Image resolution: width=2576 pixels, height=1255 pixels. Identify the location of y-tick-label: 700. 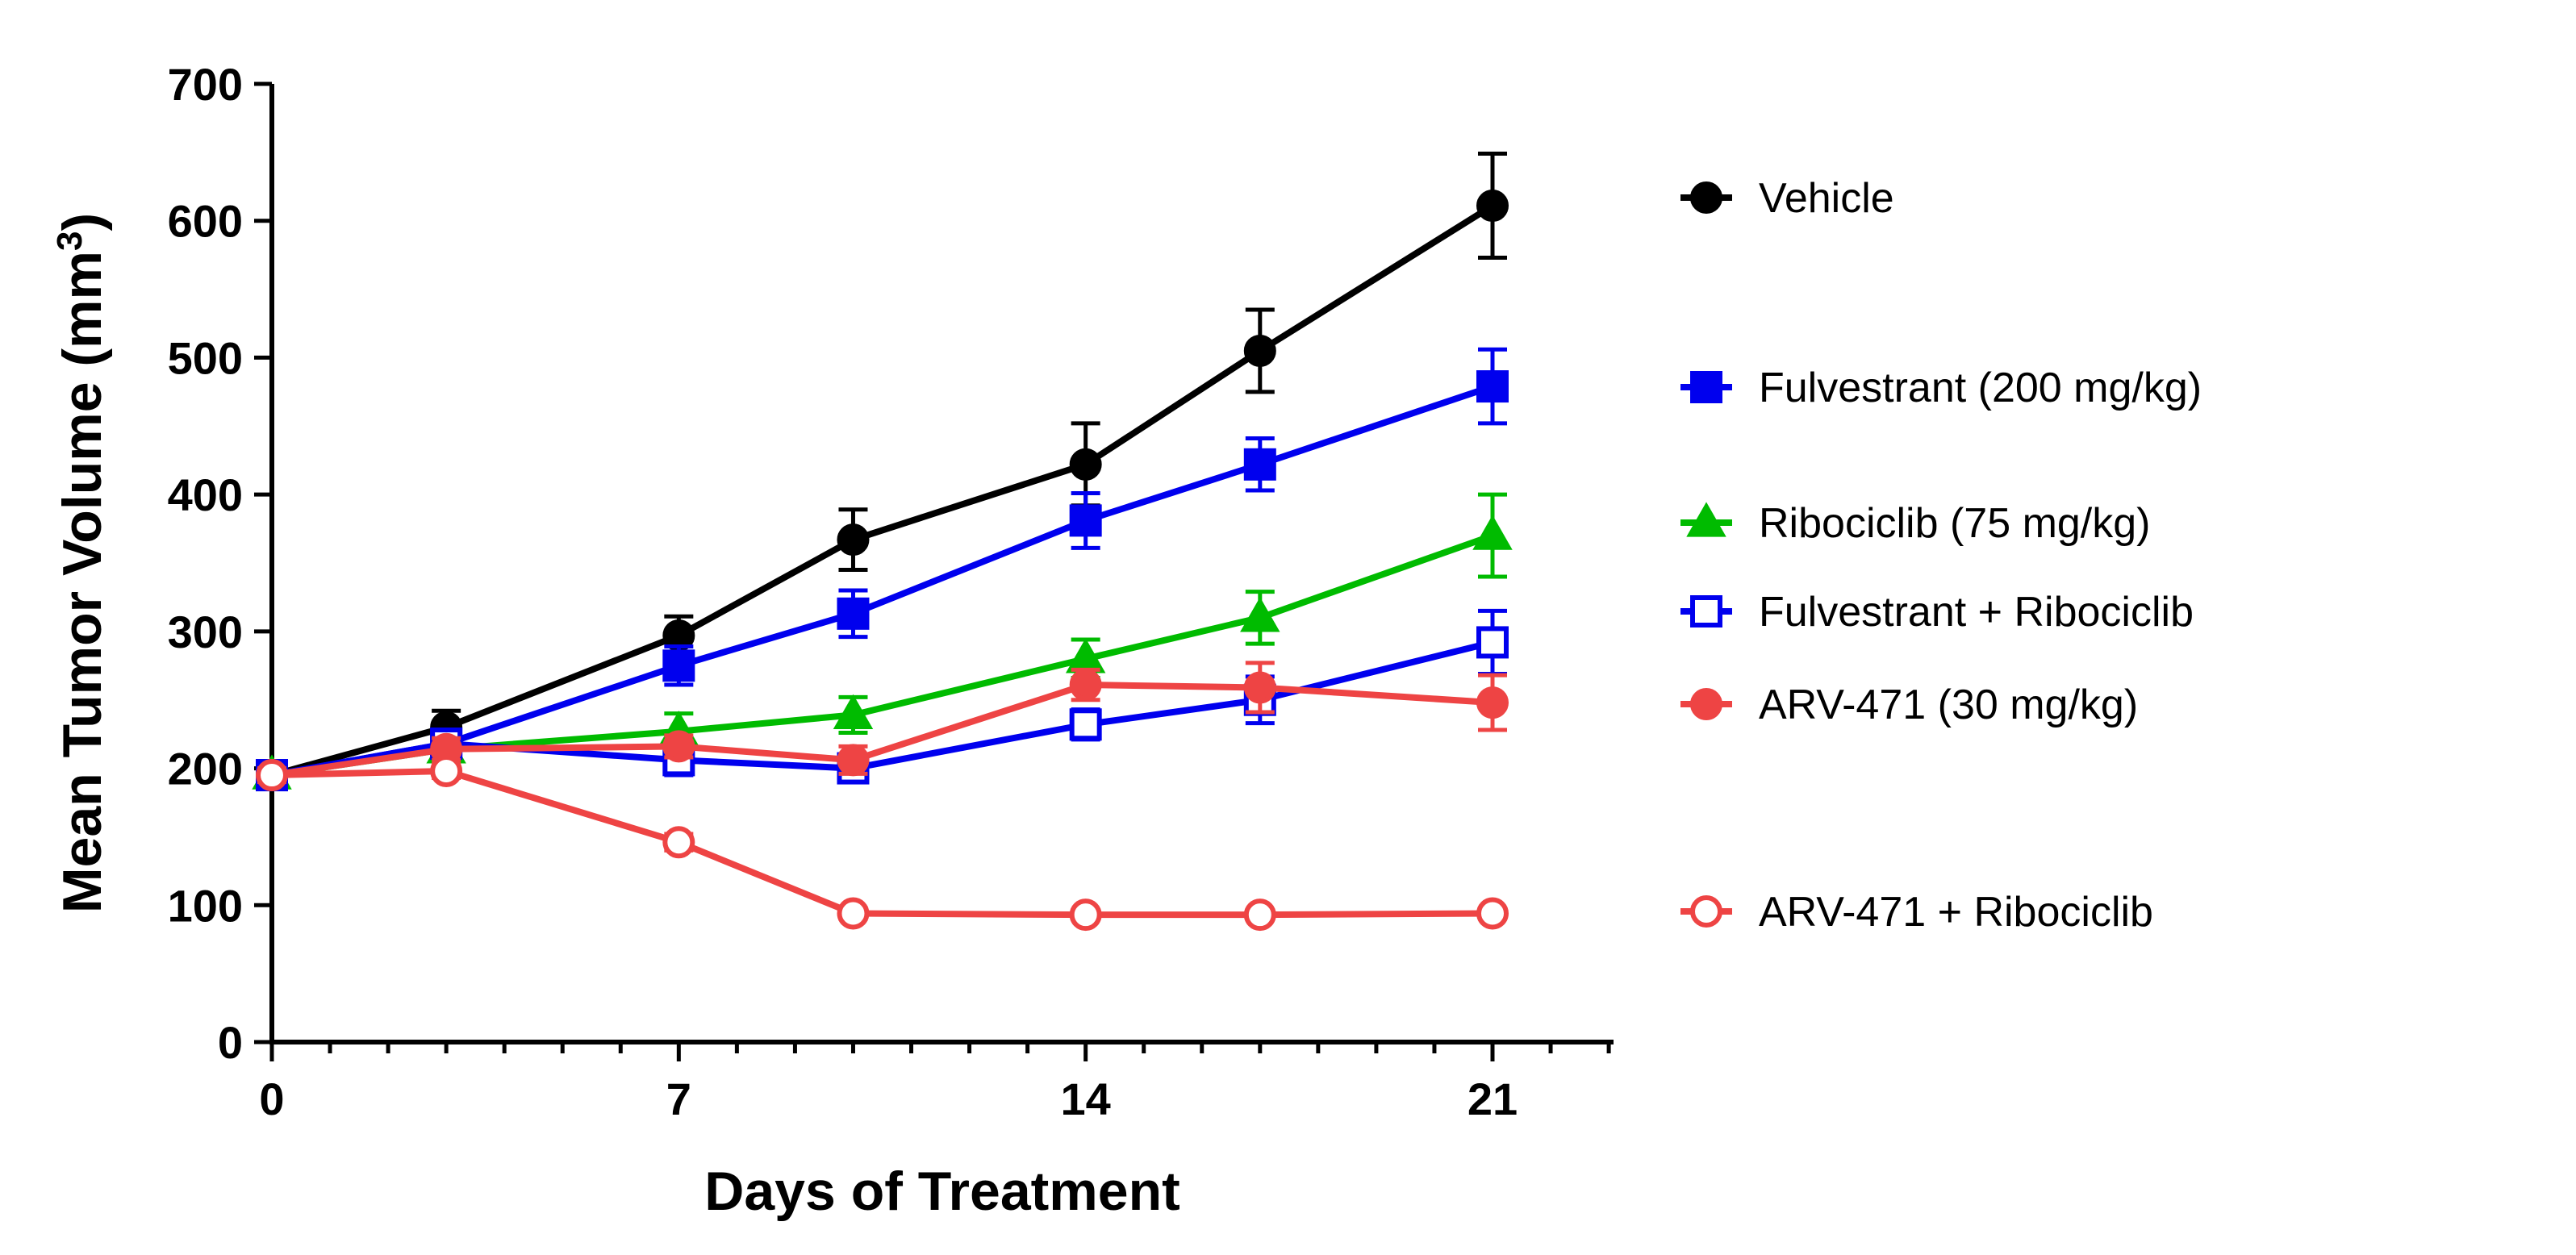
(205, 84).